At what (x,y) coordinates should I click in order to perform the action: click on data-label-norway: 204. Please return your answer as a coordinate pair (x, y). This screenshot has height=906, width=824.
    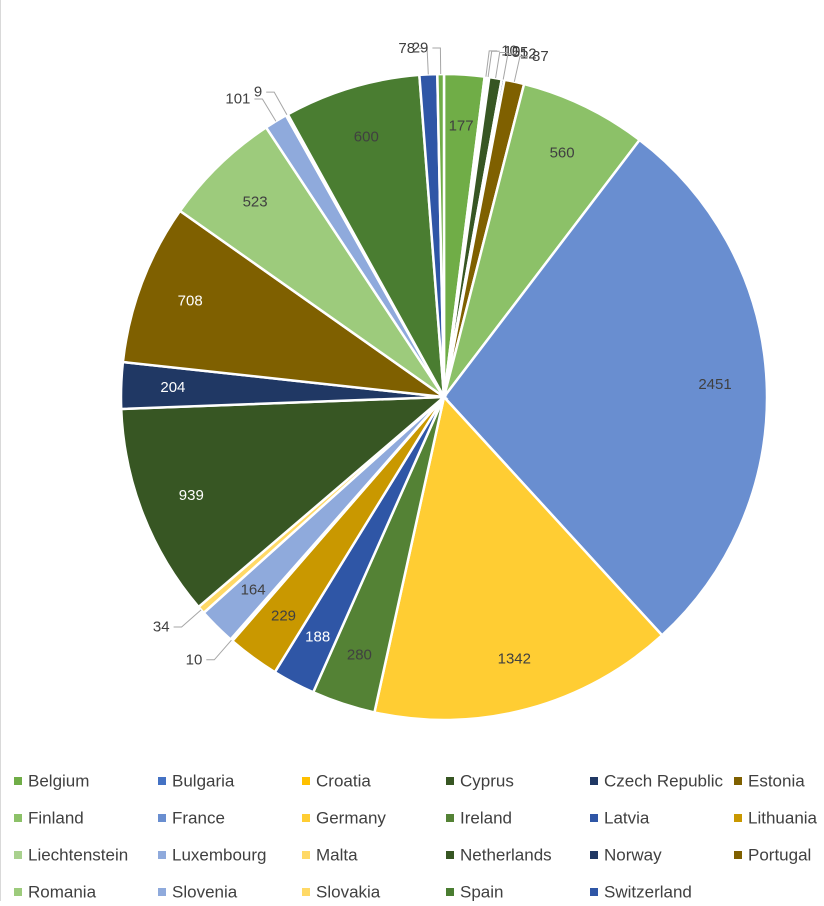
    Looking at the image, I should click on (172, 387).